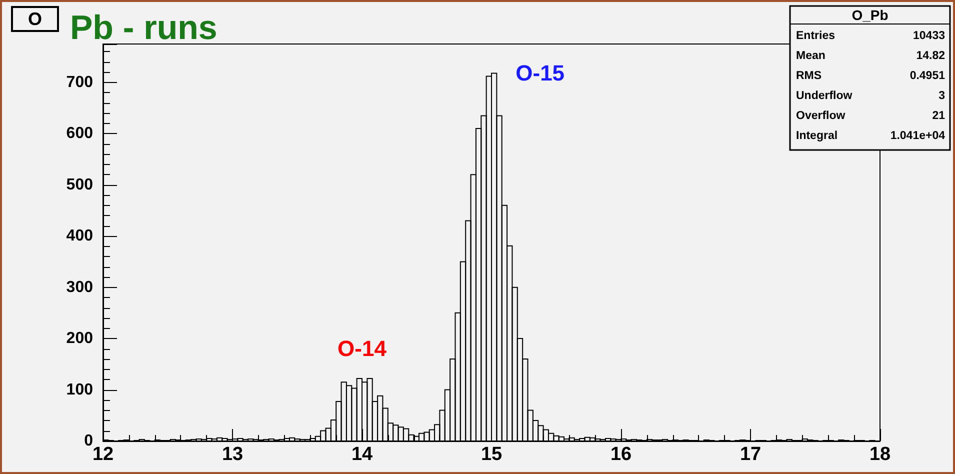 This screenshot has height=474, width=955. What do you see at coordinates (80, 133) in the screenshot?
I see `y-tick-label: 600` at bounding box center [80, 133].